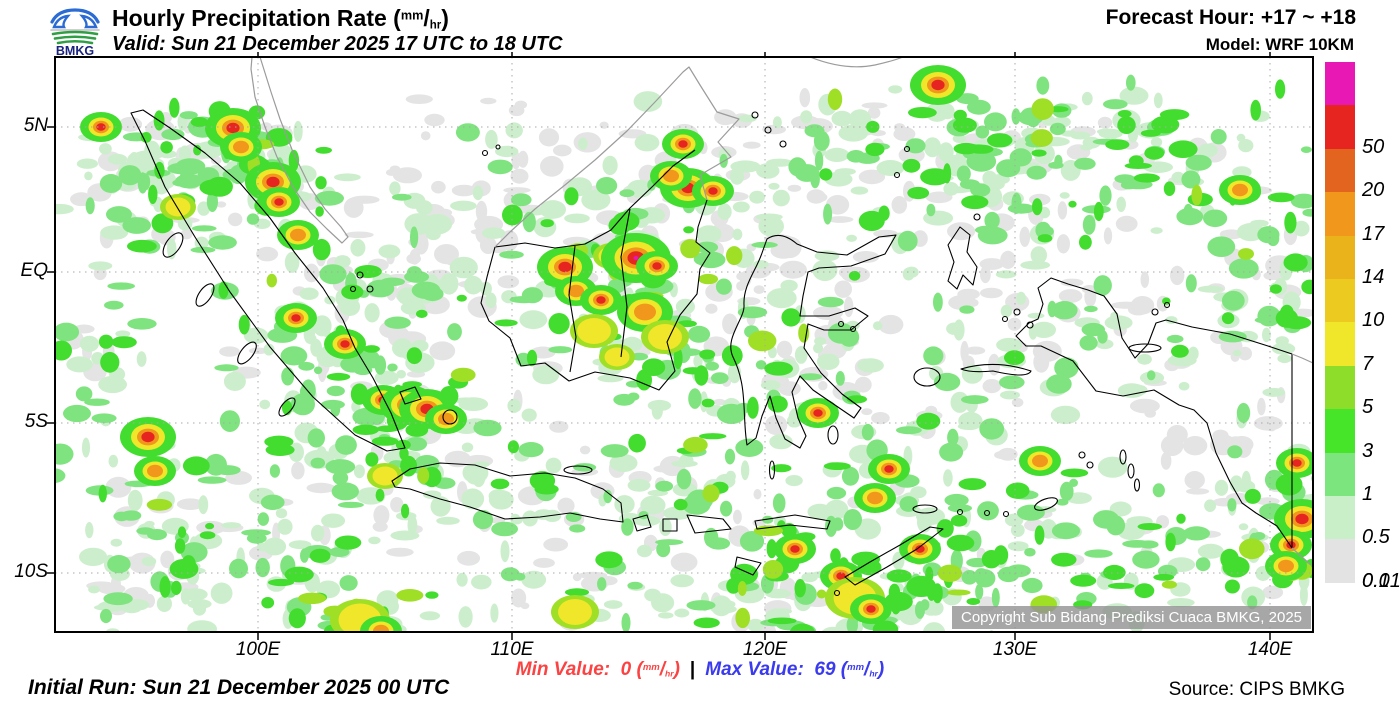 The height and width of the screenshot is (709, 1400). What do you see at coordinates (1368, 450) in the screenshot?
I see `legend-value-label: 3` at bounding box center [1368, 450].